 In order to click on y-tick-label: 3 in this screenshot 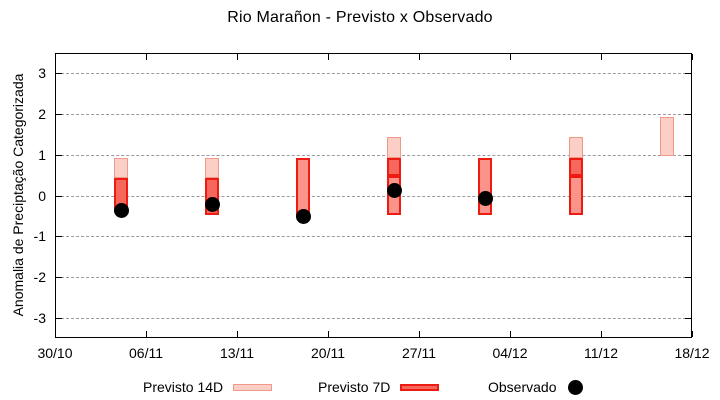, I will do `click(42, 73)`.